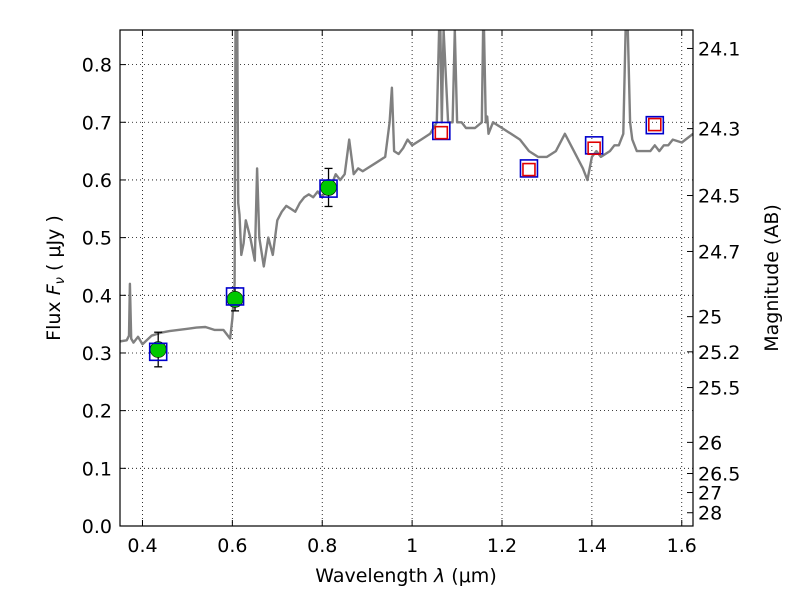  I want to click on y2-tick-label: 25, so click(710, 318).